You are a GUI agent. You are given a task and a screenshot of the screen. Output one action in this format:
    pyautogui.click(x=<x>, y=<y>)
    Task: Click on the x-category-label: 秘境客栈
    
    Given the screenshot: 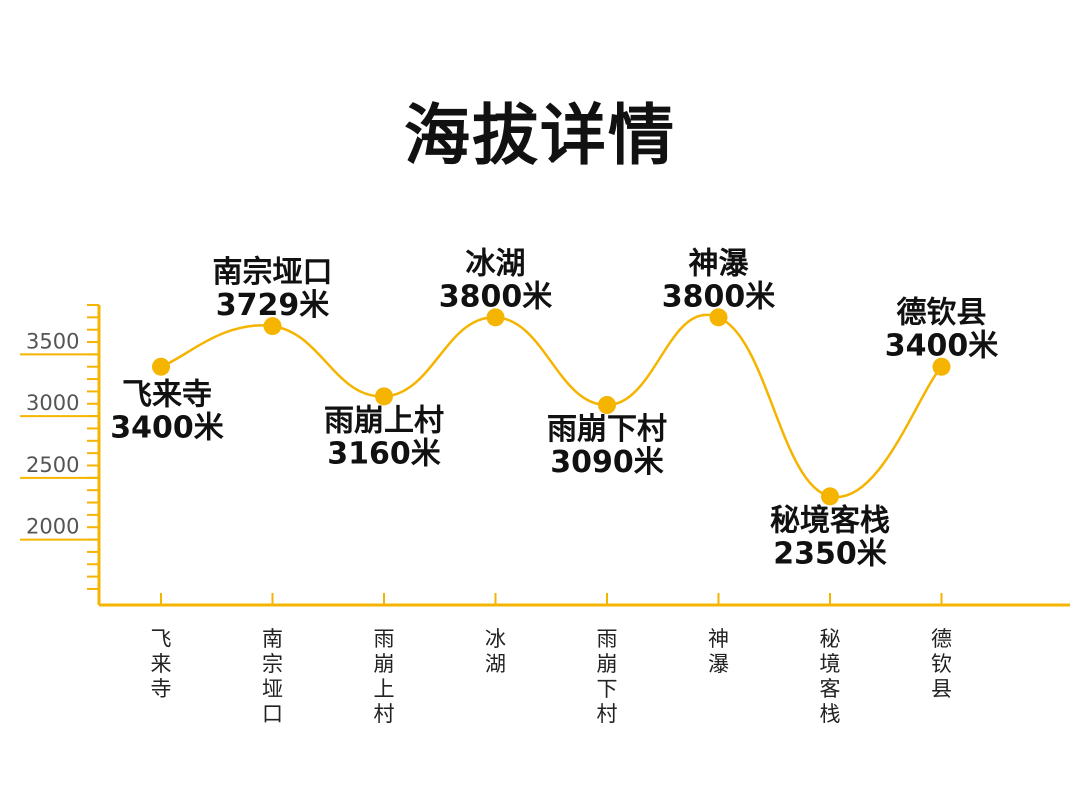 What is the action you would take?
    pyautogui.click(x=830, y=676)
    